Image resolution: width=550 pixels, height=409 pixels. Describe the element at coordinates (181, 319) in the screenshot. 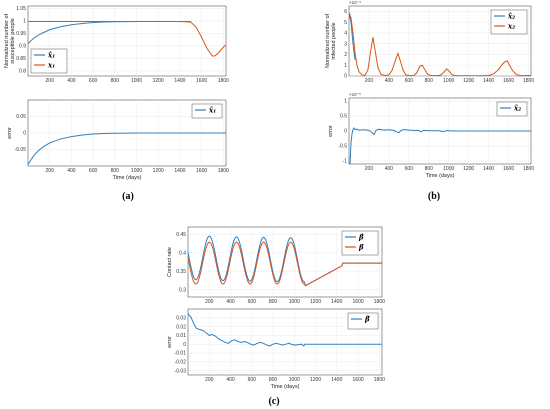

I see `y-tick-label: 0.03` at that location.